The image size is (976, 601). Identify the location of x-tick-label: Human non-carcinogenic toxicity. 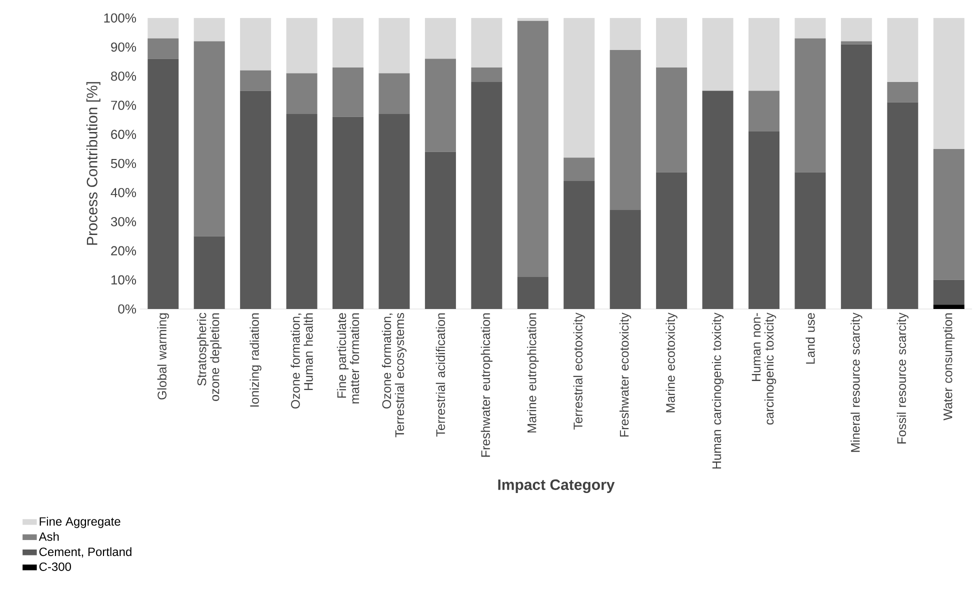
(764, 368).